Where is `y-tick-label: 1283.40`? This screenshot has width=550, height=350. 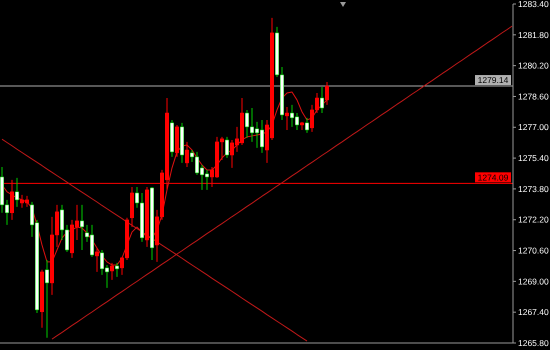
y-tick-label: 1283.40 is located at coordinates (533, 4).